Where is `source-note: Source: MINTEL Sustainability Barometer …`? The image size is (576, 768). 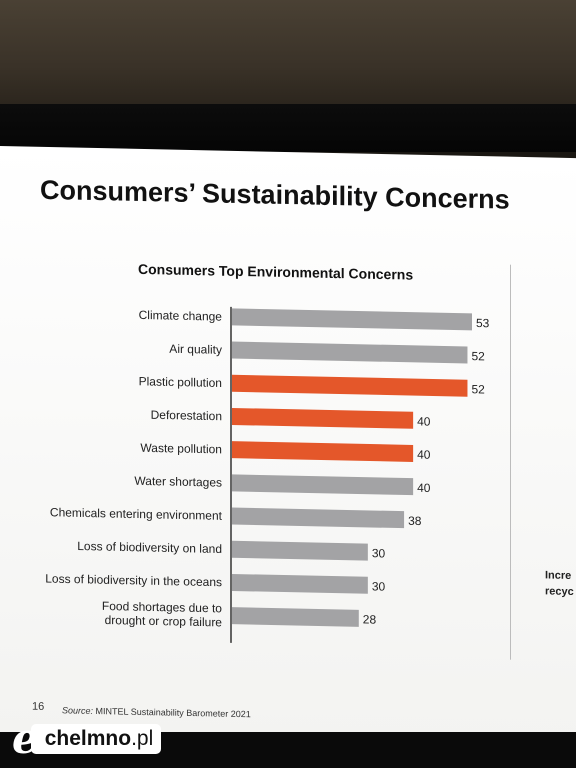 source-note: Source: MINTEL Sustainability Barometer … is located at coordinates (156, 712).